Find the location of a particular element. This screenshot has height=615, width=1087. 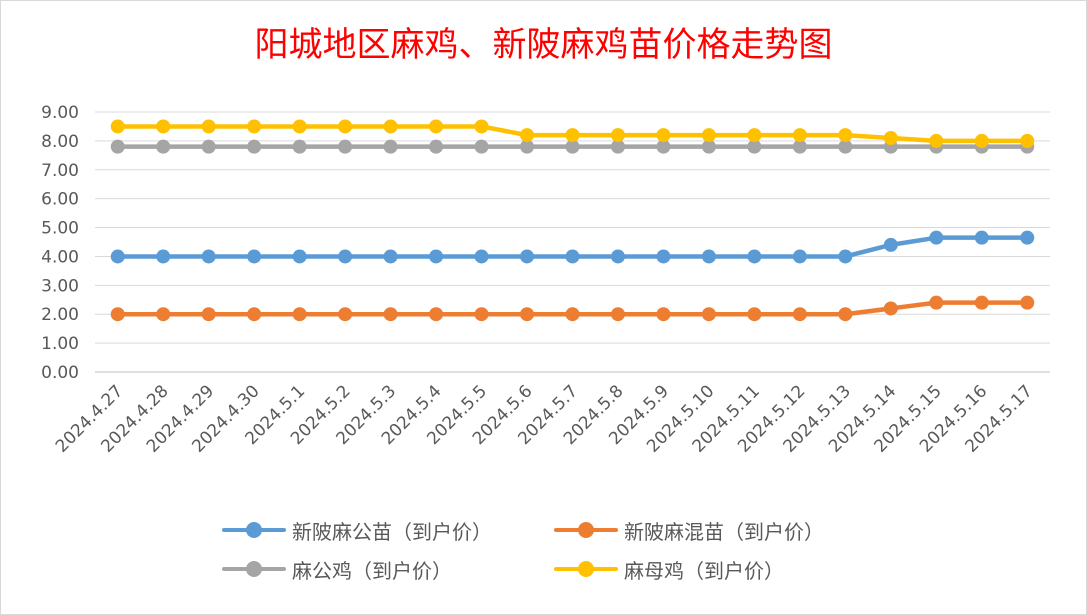

legend-item-0: 新陂麻公苗（到户价） is located at coordinates (357, 530).